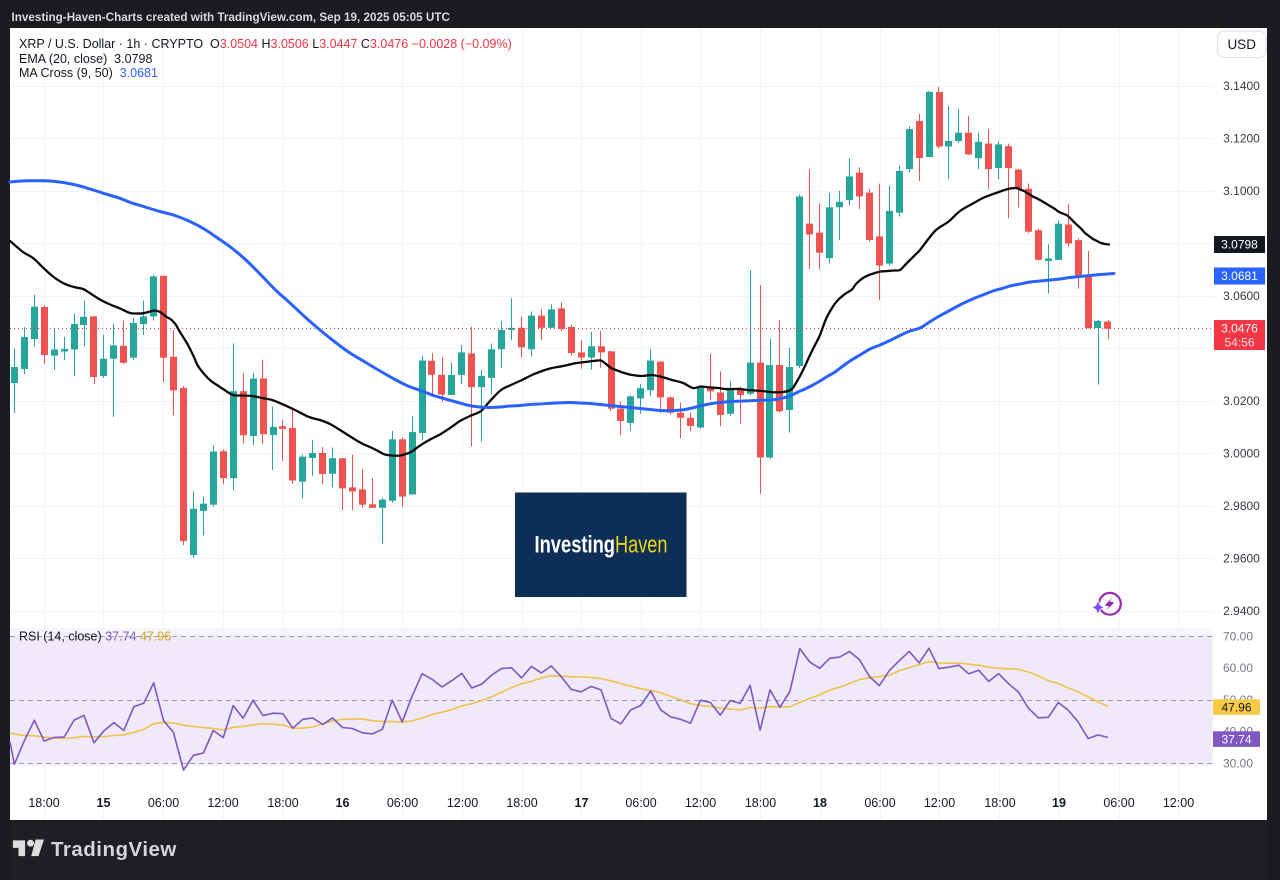 This screenshot has height=880, width=1280. I want to click on svg-text: MA Cross (9, 50) 3.0681, so click(88, 73).